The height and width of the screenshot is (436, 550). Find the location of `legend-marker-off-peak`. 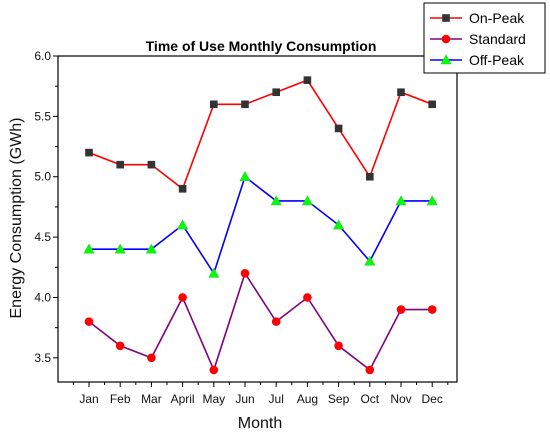

legend-marker-off-peak is located at coordinates (446, 59).